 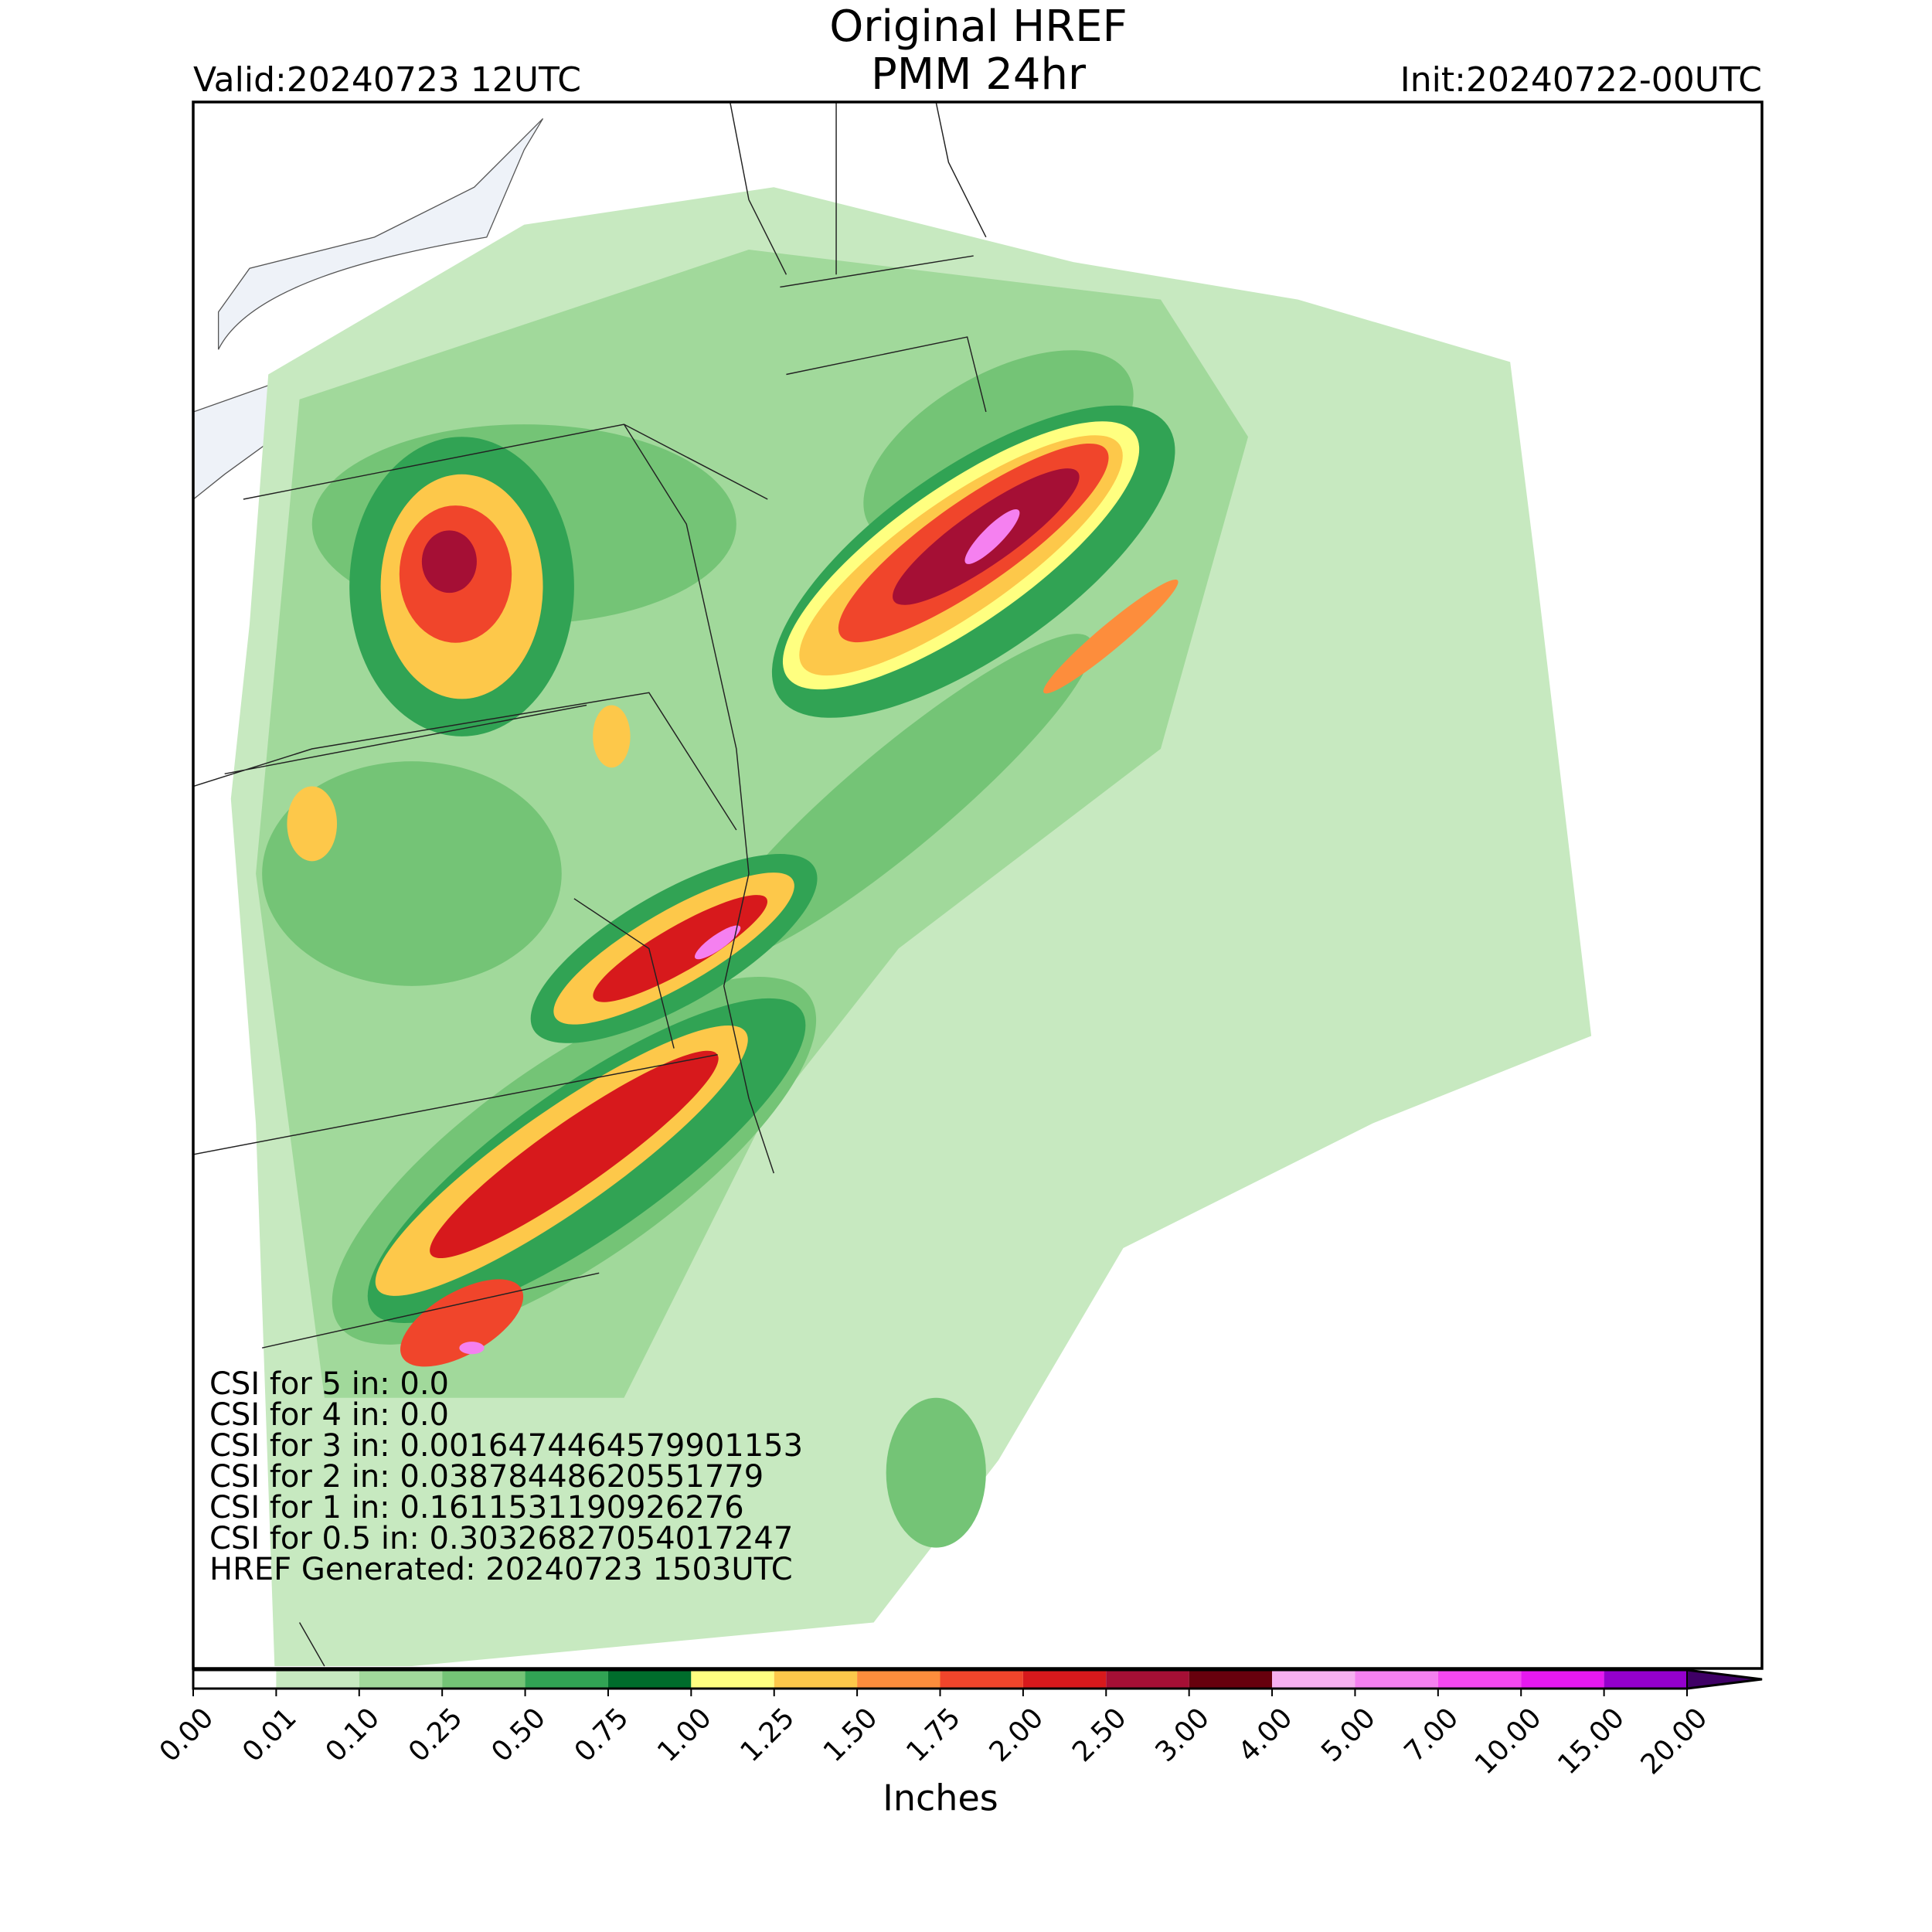 What do you see at coordinates (1348, 1735) in the screenshot?
I see `colorbar-tick-label: 5.00` at bounding box center [1348, 1735].